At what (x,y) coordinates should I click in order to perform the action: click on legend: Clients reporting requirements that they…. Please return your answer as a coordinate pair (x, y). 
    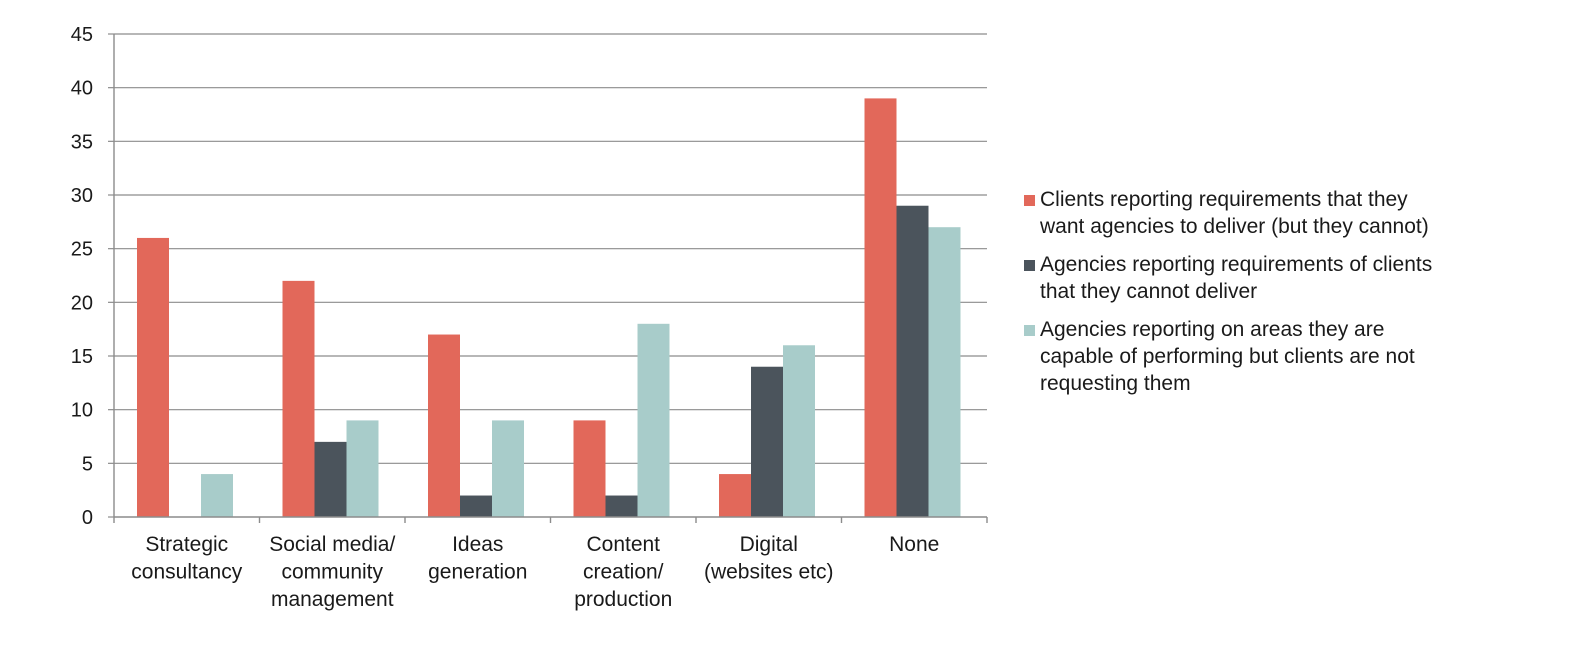
    Looking at the image, I should click on (1284, 297).